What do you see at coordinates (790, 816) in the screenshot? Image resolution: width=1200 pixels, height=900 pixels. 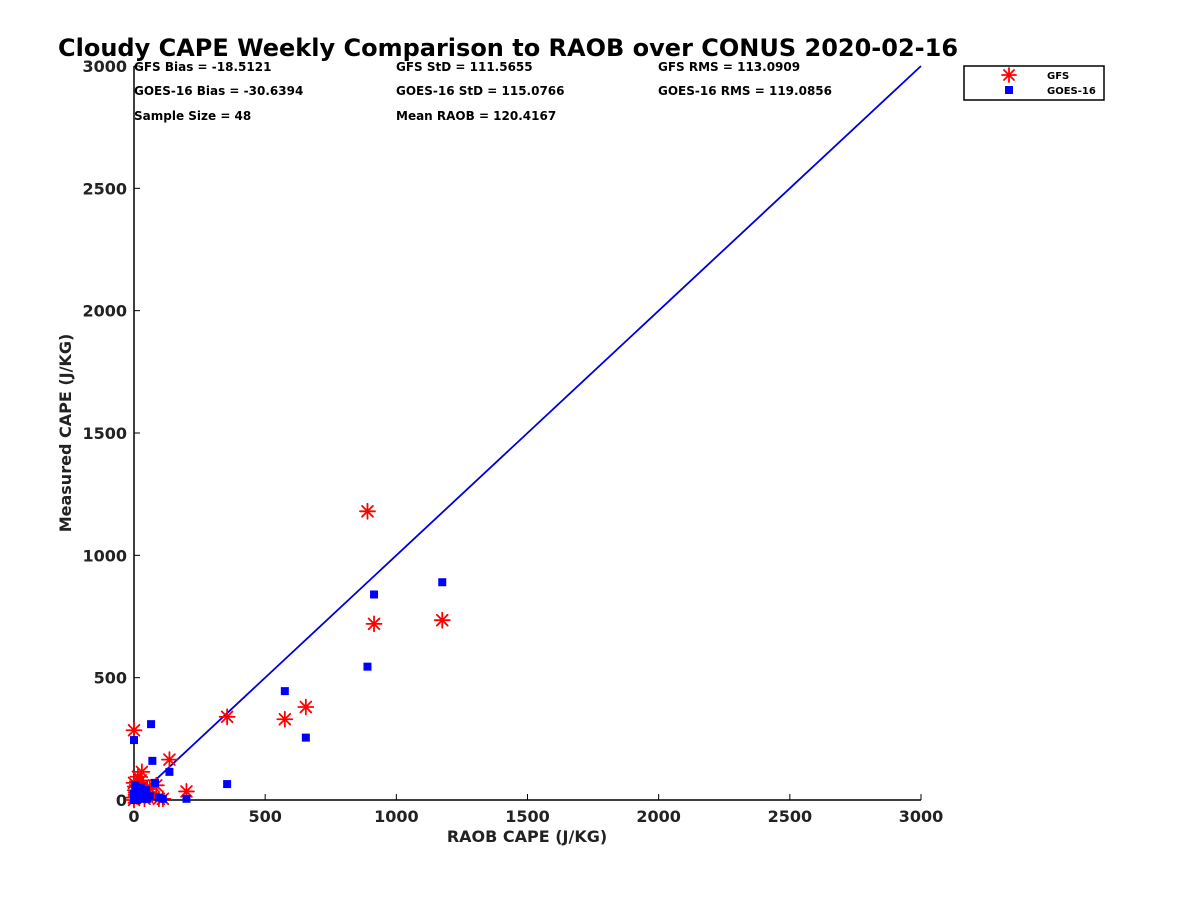 I see `x-tick-label: 2500` at bounding box center [790, 816].